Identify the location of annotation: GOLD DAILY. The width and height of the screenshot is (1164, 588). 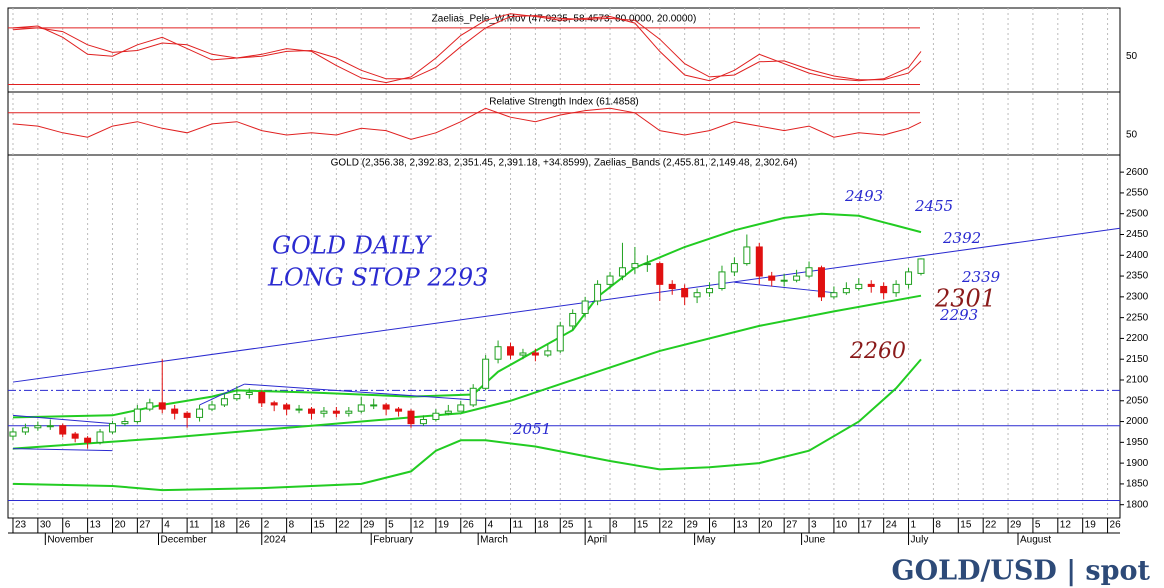
(352, 246).